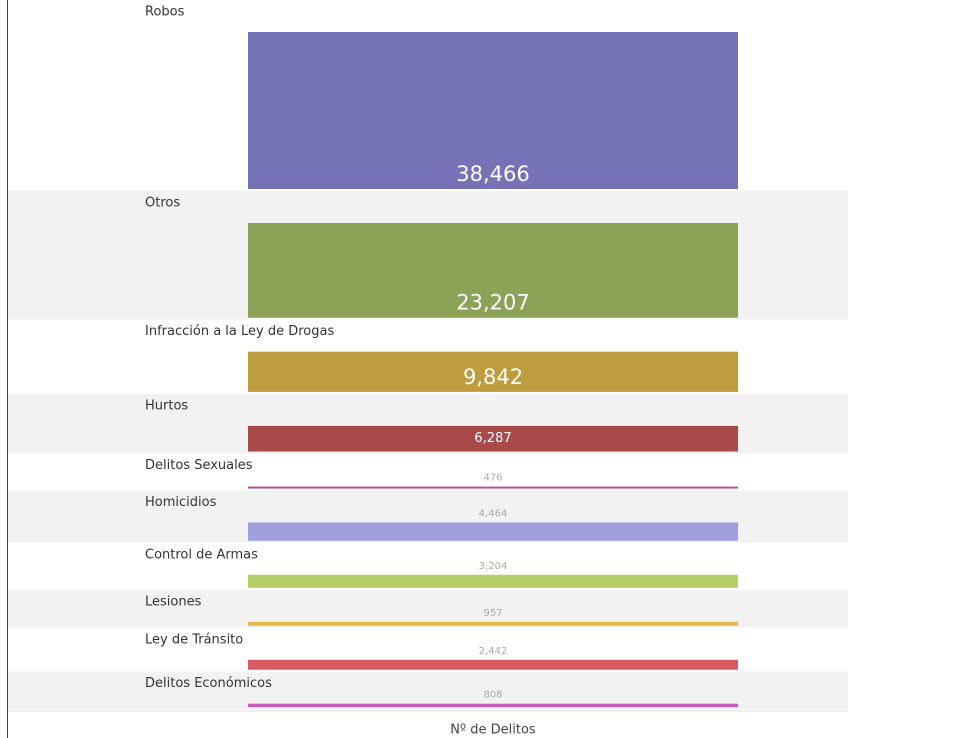 This screenshot has height=738, width=972. Describe the element at coordinates (239, 331) in the screenshot. I see `category-label: Infracción a la Ley de Drogas` at that location.